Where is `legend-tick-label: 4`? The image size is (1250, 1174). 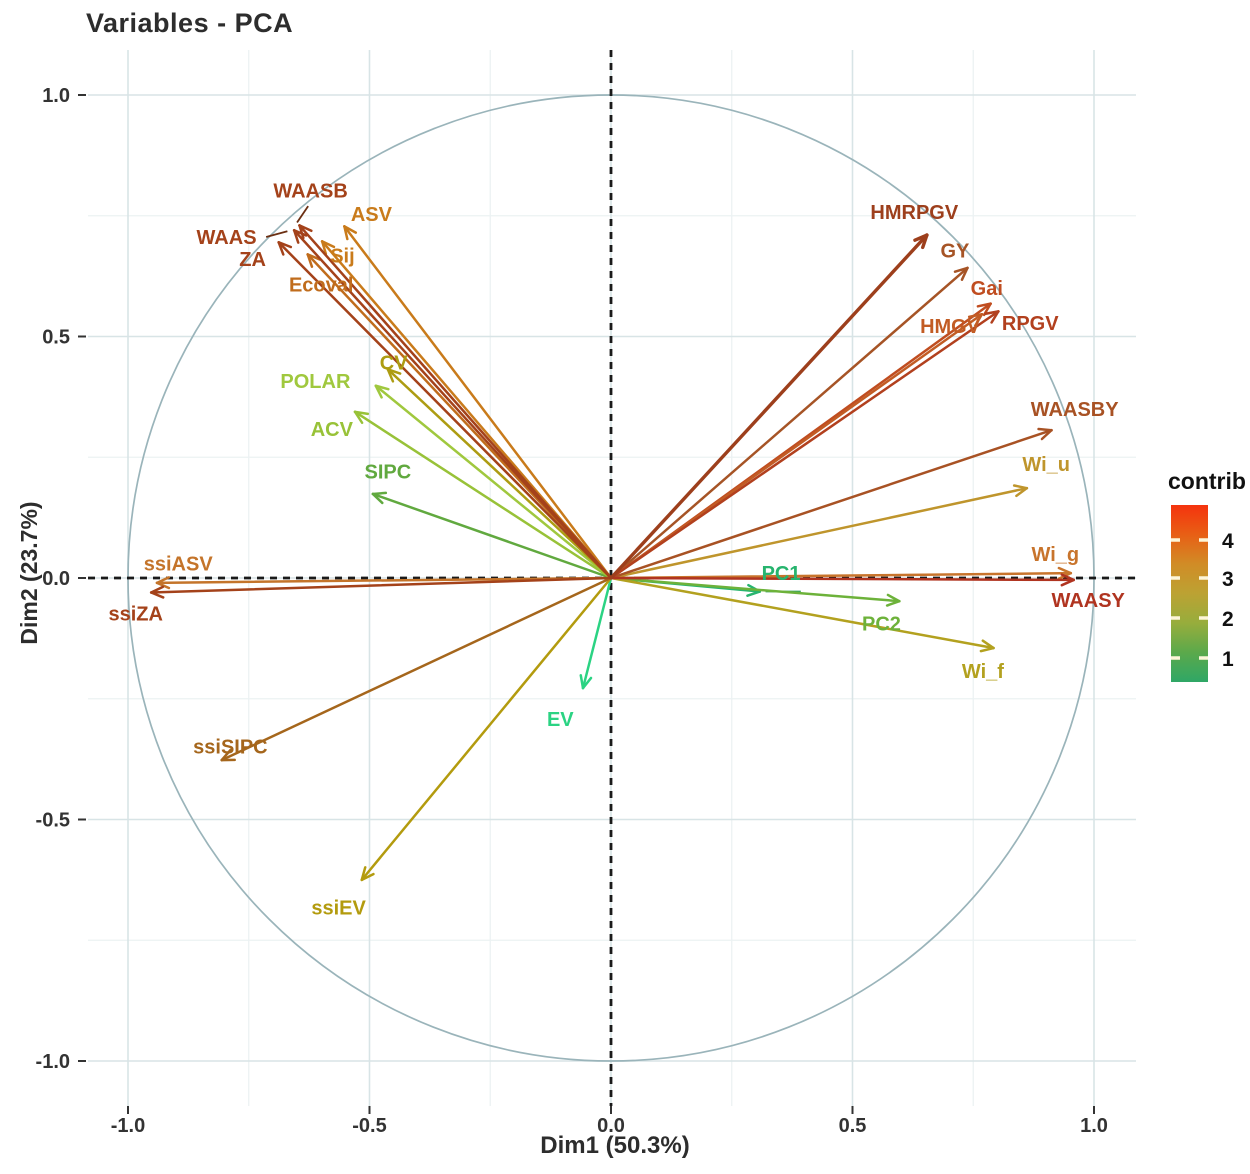 legend-tick-label: 4 is located at coordinates (1228, 541).